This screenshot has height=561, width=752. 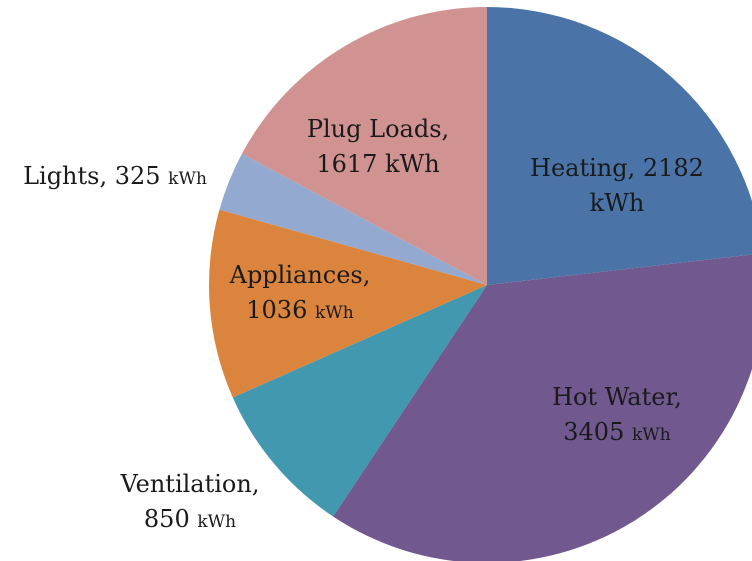 What do you see at coordinates (378, 146) in the screenshot?
I see `data-label: Plug Loads, 1617 kWh` at bounding box center [378, 146].